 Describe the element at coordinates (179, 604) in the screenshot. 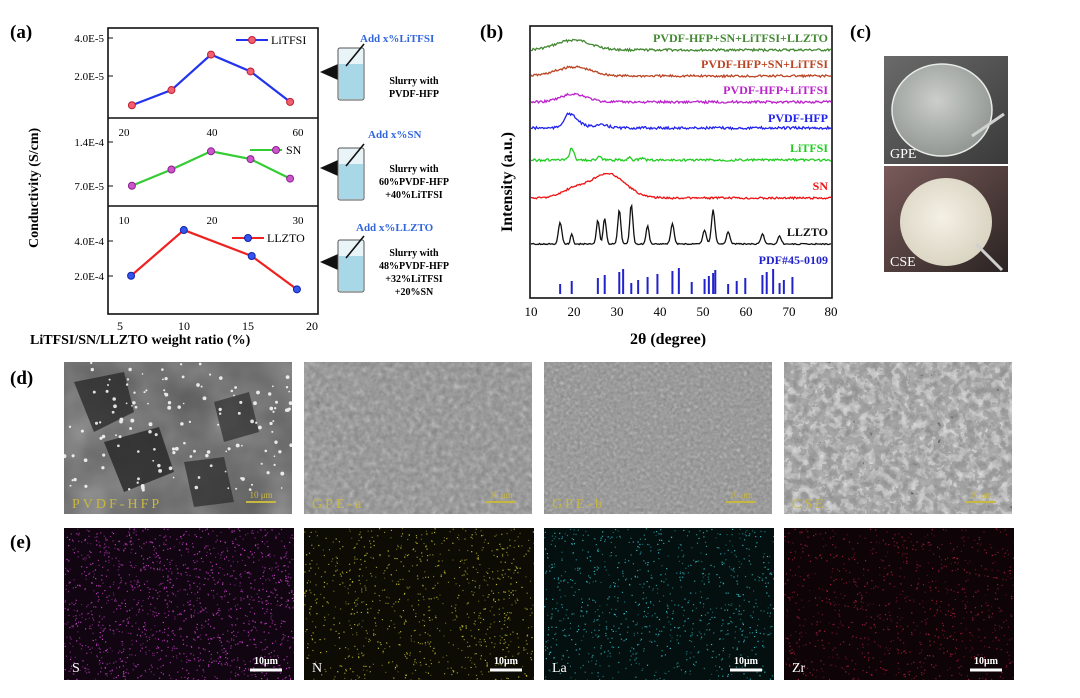

I see `eds-map-s: S 10μm` at that location.